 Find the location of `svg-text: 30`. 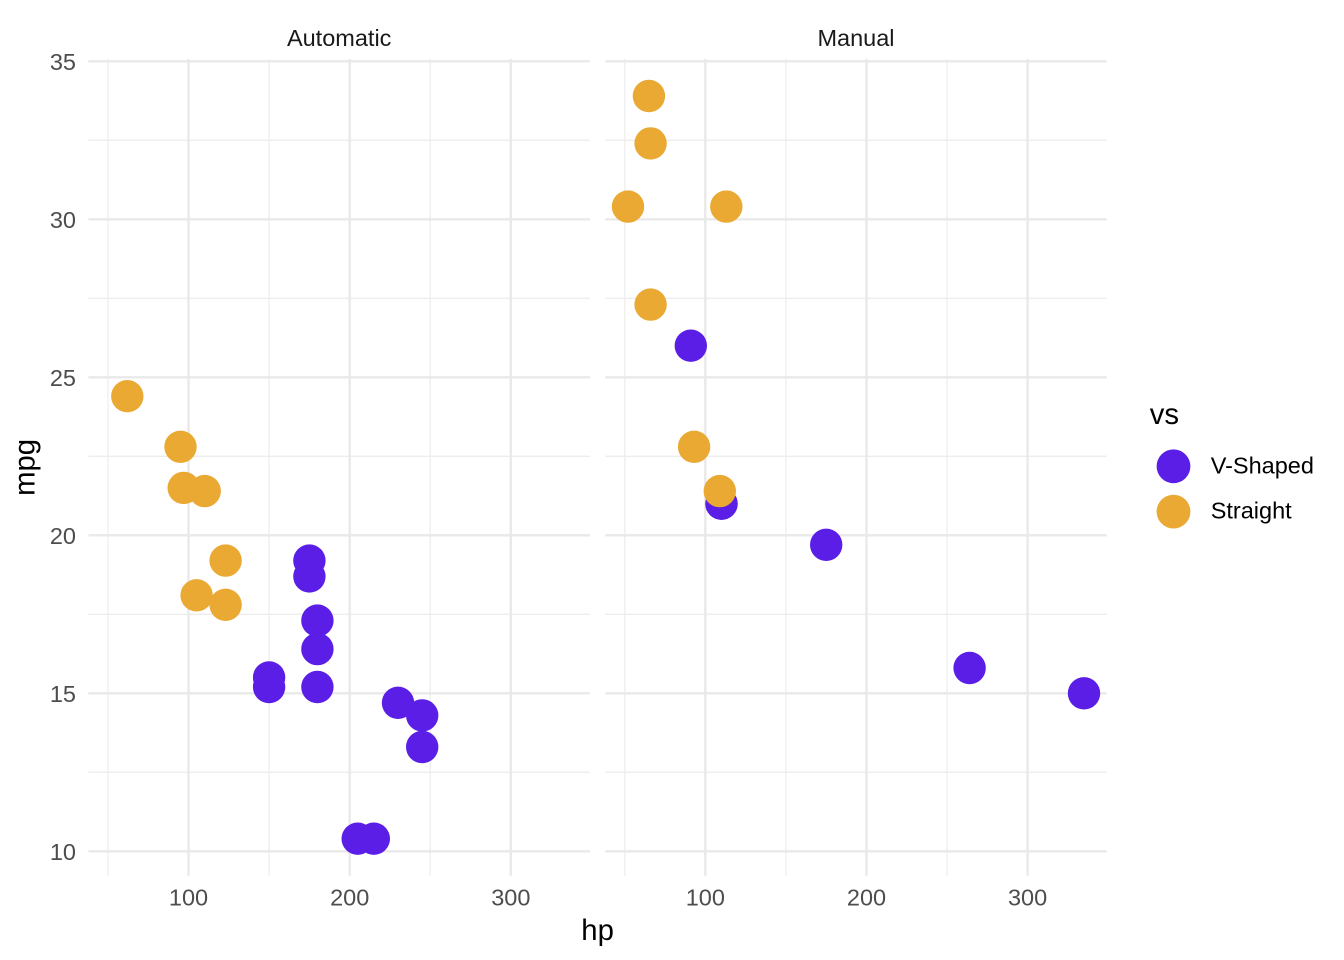

svg-text: 30 is located at coordinates (63, 220).